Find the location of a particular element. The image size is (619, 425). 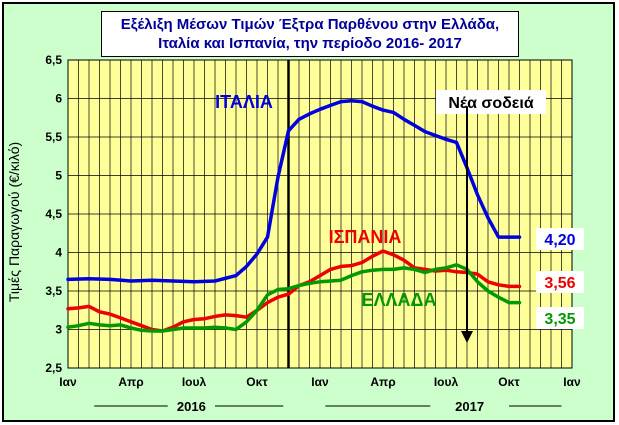

year-label: 2016 is located at coordinates (191, 406).